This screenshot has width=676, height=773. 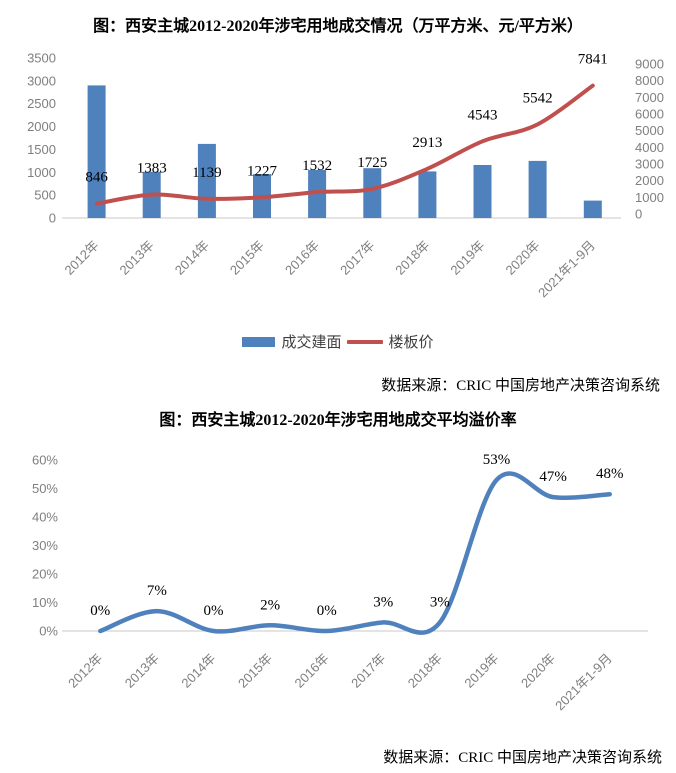 I want to click on chart-1-right-axis-tick: 7000, so click(x=649, y=97).